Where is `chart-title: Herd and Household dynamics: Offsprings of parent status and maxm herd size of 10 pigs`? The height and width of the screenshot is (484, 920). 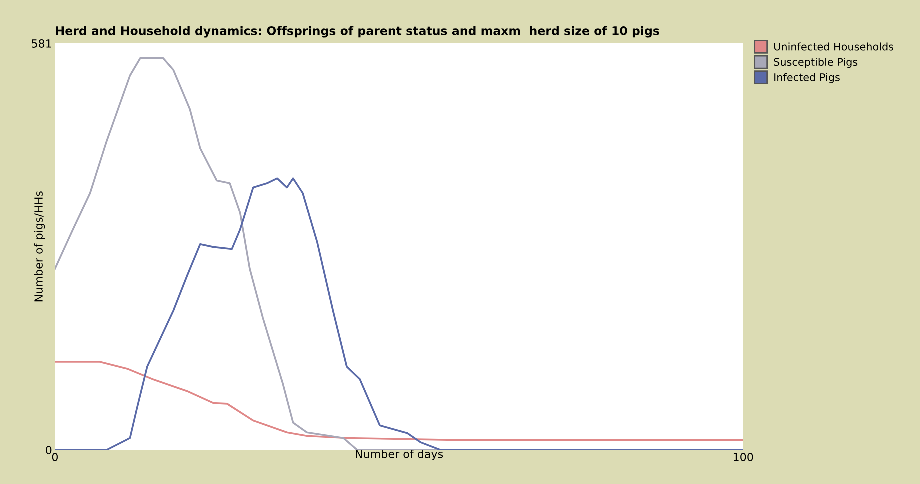
chart-title: Herd and Household dynamics: Offsprings of parent status and maxm herd size of 10 pigs is located at coordinates (358, 32).